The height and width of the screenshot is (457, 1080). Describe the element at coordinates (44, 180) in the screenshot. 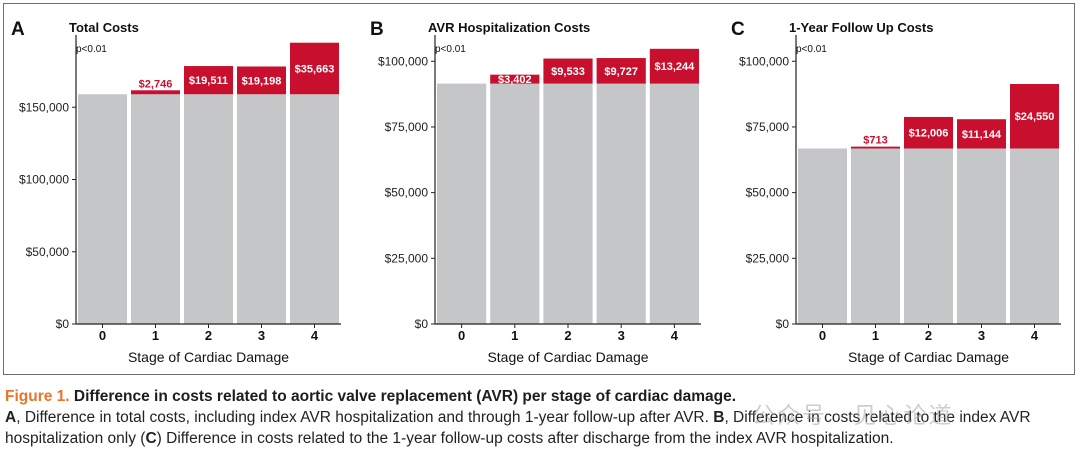

I see `panel-a-ytick-label: $100,000` at that location.